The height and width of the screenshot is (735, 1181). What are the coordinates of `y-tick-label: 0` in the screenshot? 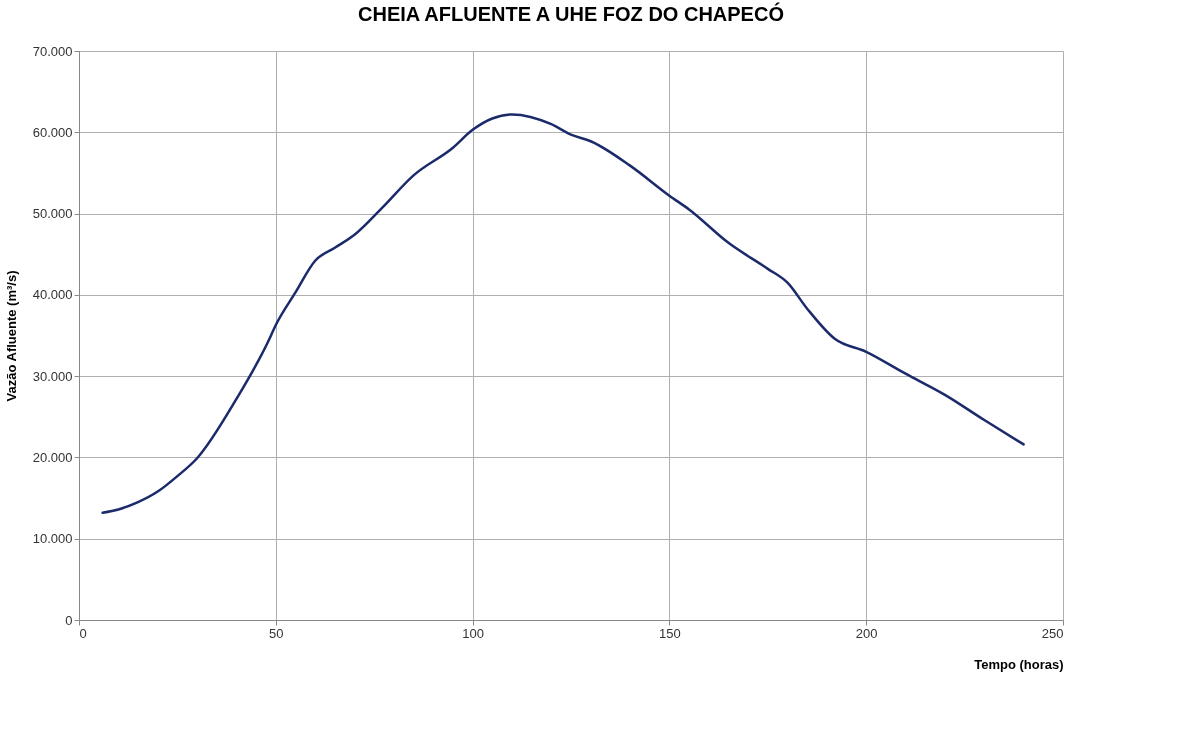 It's located at (69, 620).